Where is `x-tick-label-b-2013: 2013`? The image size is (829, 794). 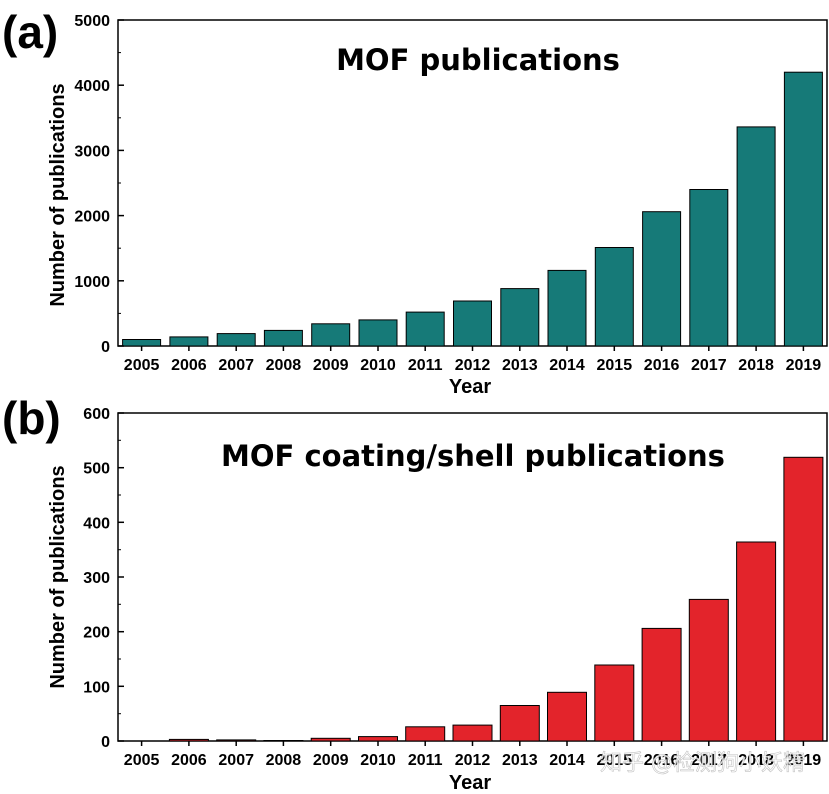
x-tick-label-b-2013: 2013 is located at coordinates (520, 760).